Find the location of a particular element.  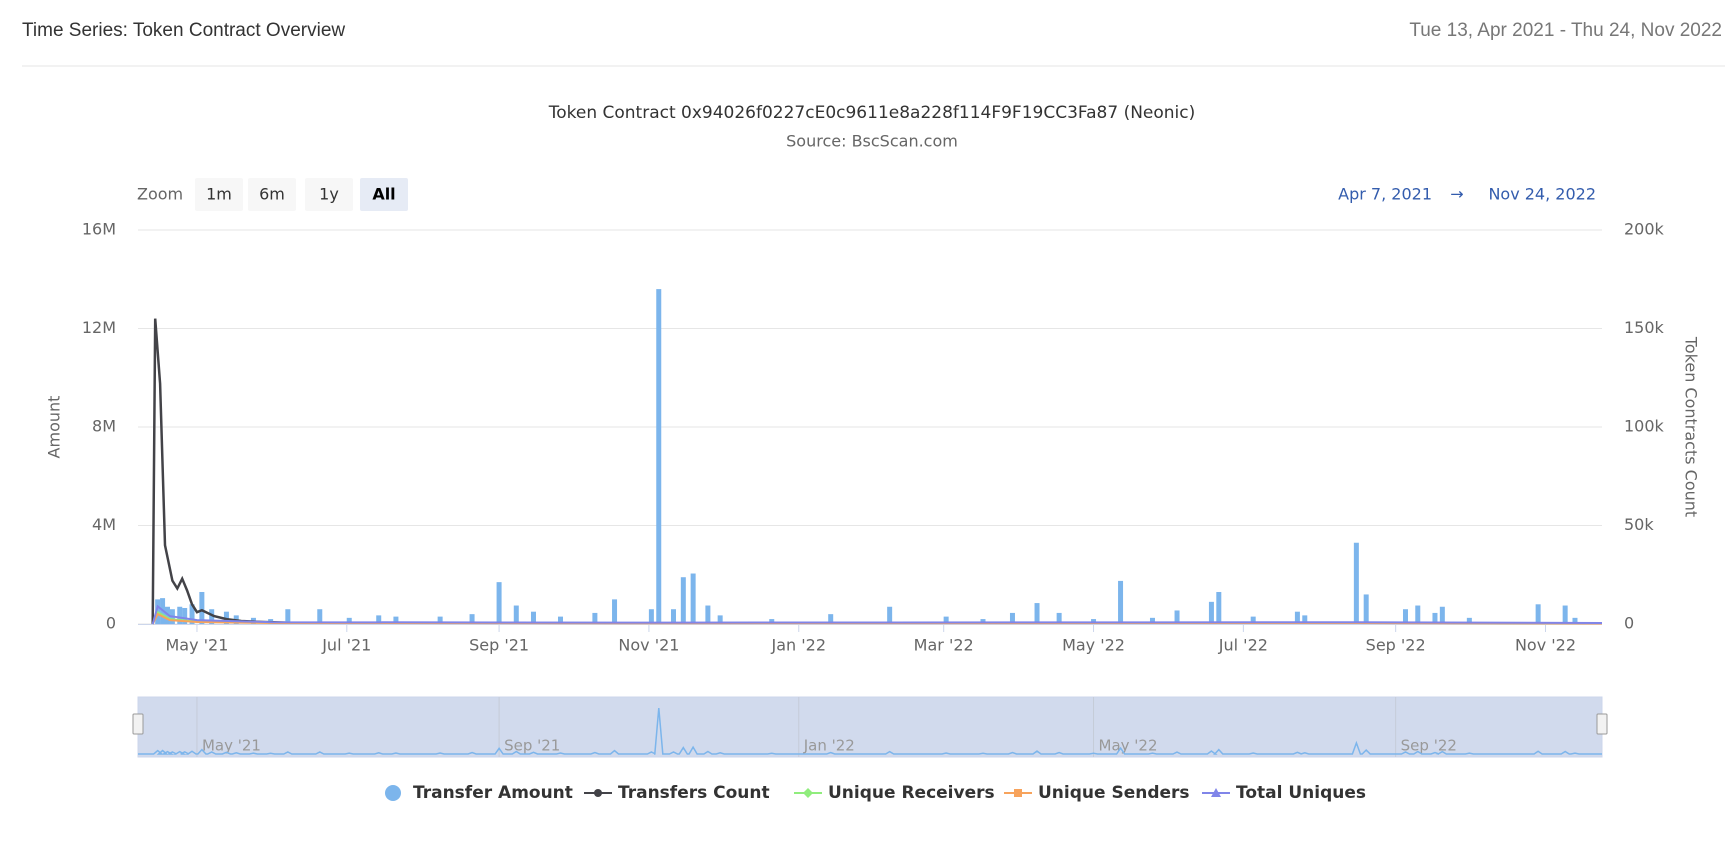

navigator-mask is located at coordinates (870, 727).